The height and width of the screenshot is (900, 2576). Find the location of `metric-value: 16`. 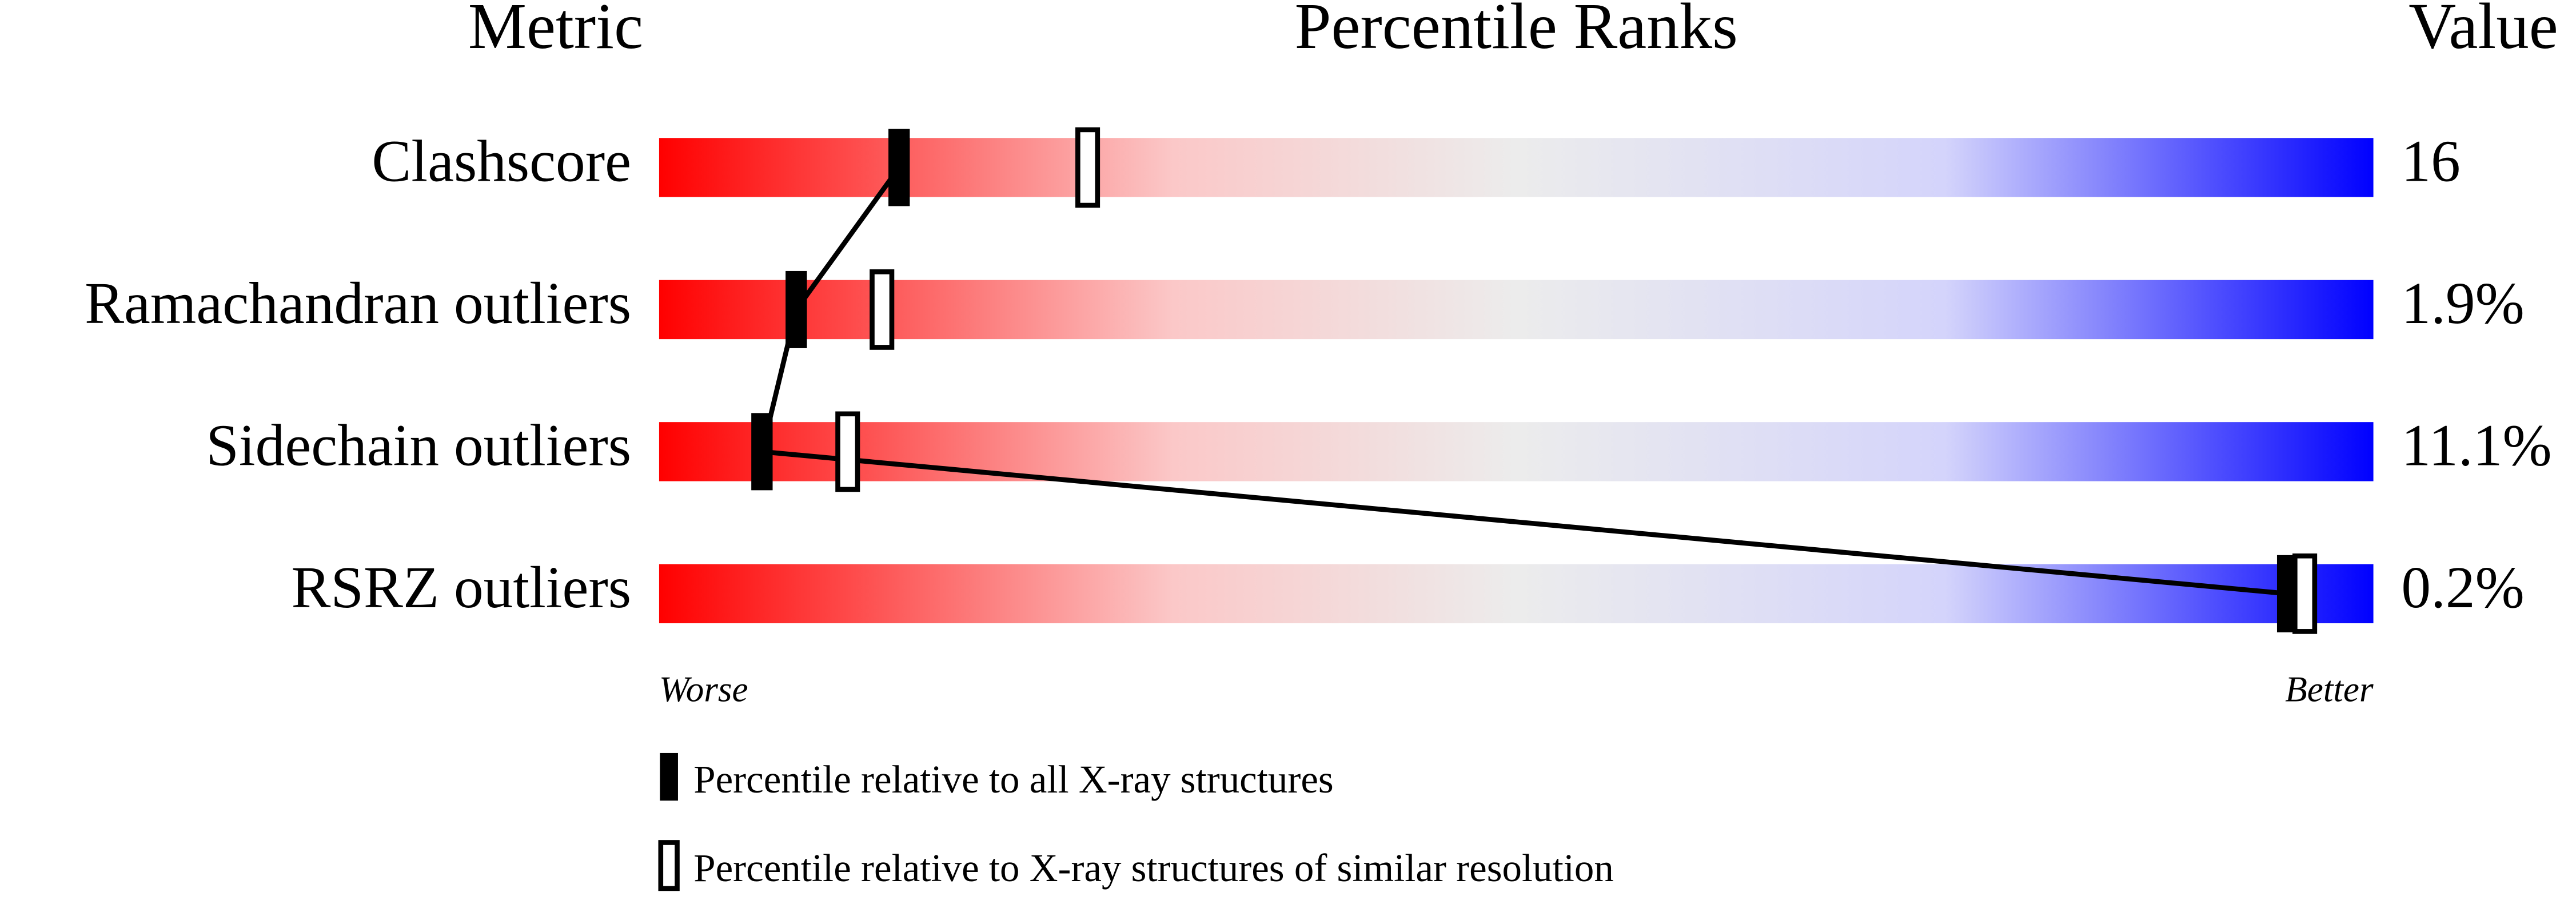

metric-value: 16 is located at coordinates (2430, 161).